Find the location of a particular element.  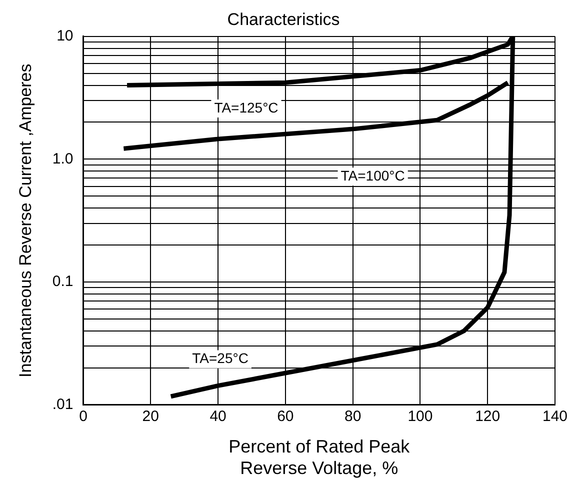

x-tick-label: 80 is located at coordinates (353, 416).